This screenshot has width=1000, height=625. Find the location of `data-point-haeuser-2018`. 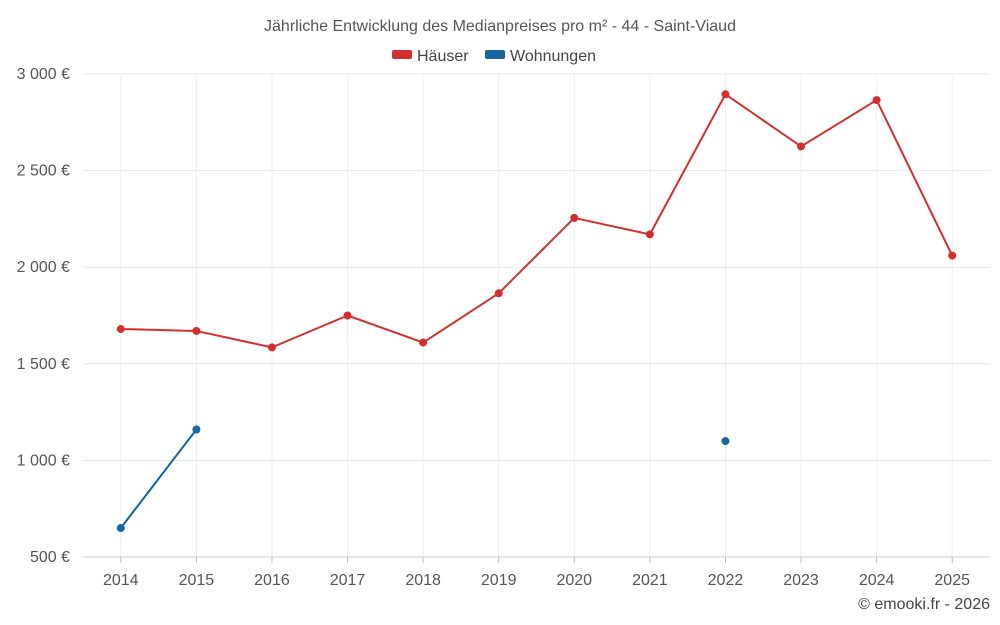

data-point-haeuser-2018 is located at coordinates (423, 342).